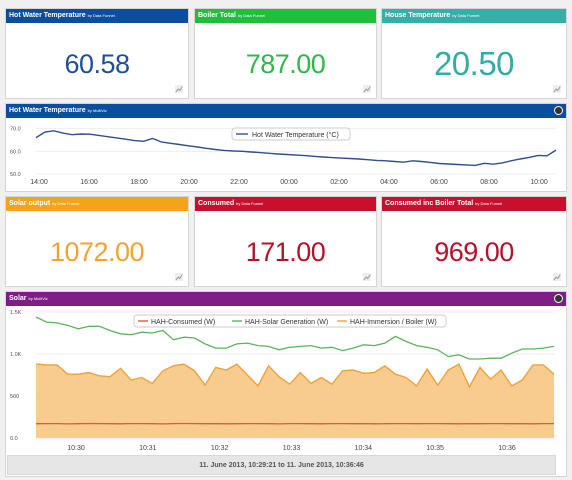  I want to click on y-tick-label: 0.0, so click(14, 439).